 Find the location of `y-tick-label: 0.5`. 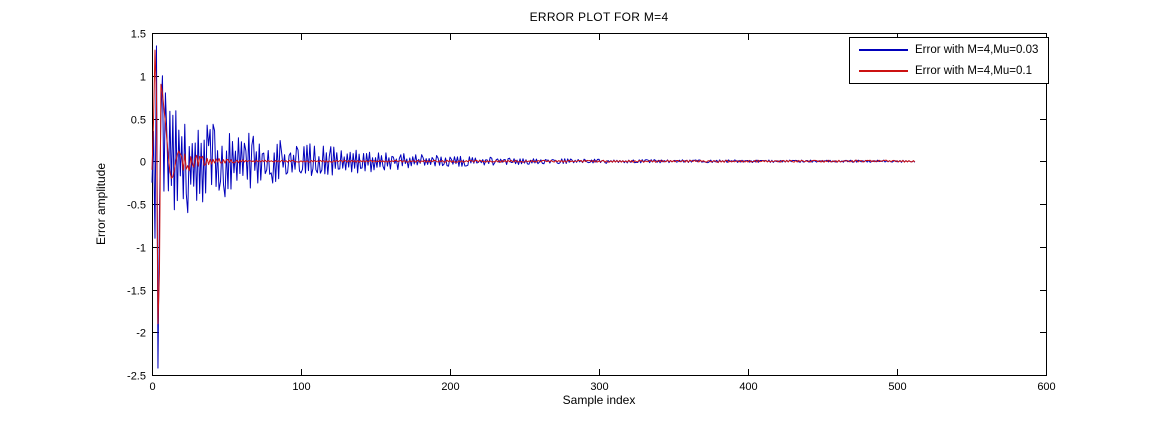

y-tick-label: 0.5 is located at coordinates (138, 121).